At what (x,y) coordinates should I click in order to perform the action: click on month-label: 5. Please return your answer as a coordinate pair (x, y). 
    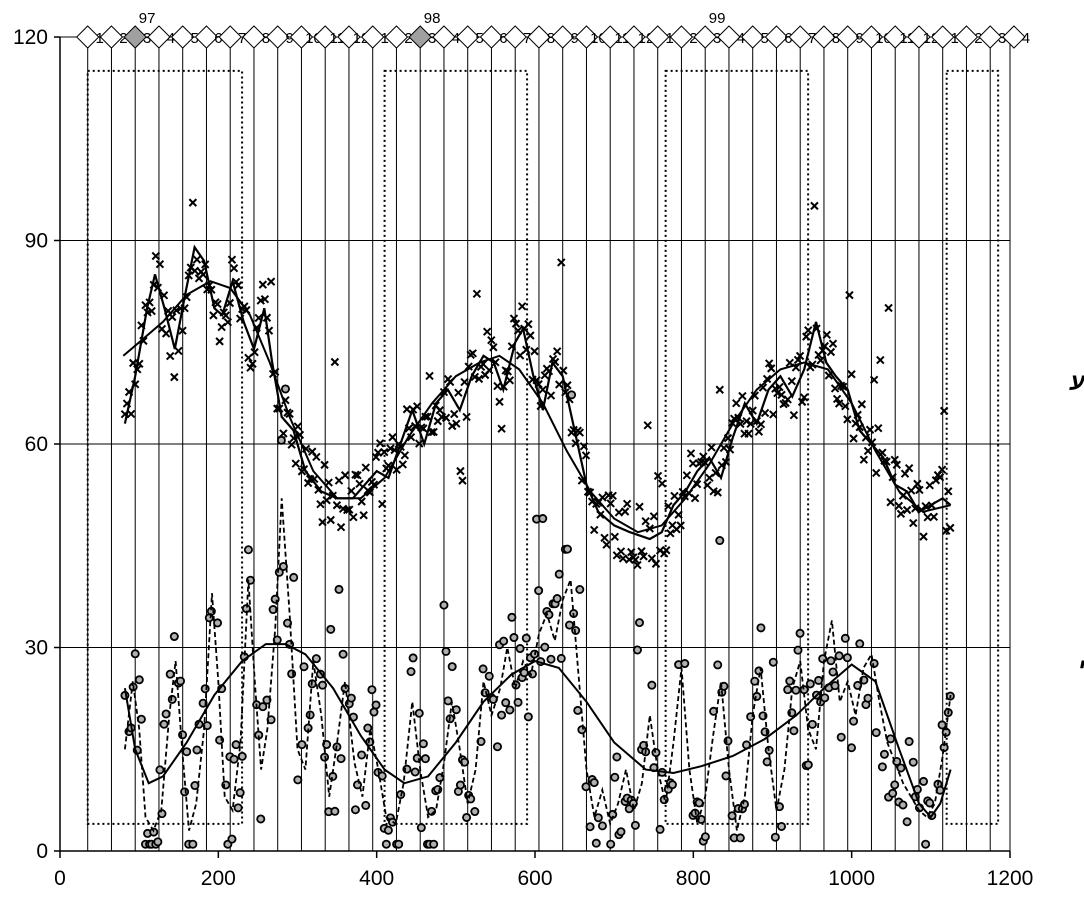
    Looking at the image, I should click on (765, 38).